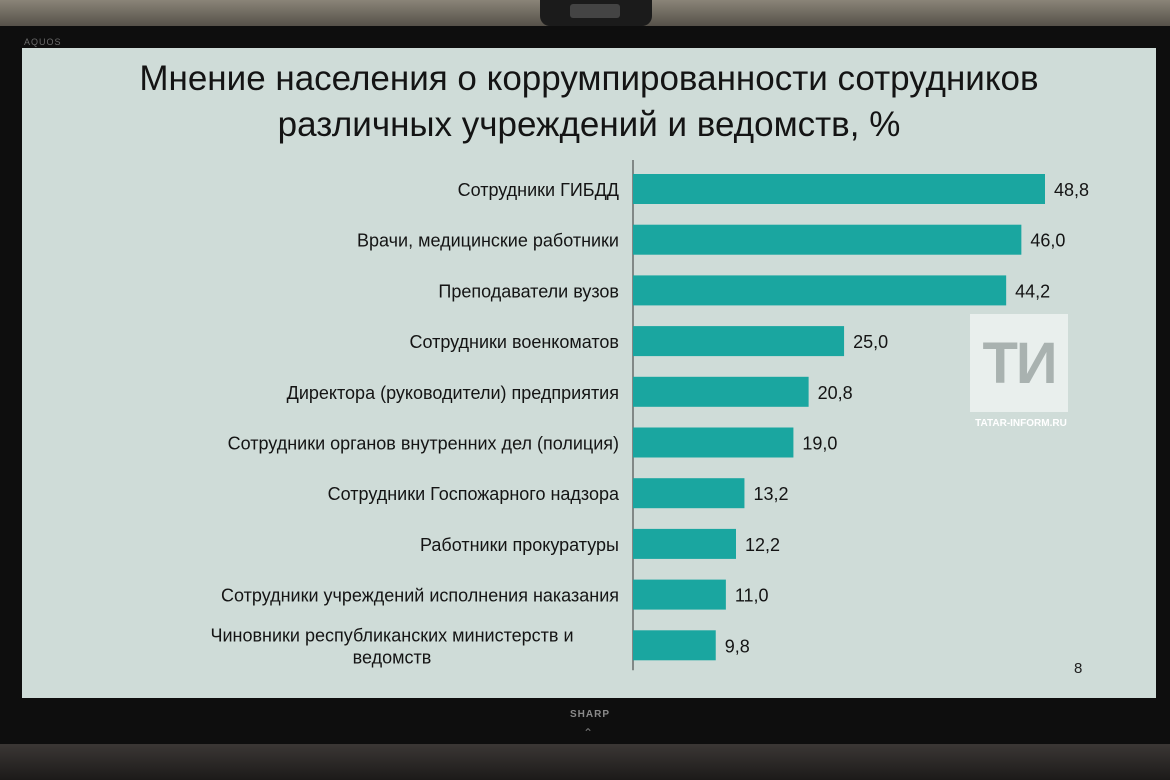  What do you see at coordinates (43, 42) in the screenshot?
I see `tv-brand-top: AQUOS` at bounding box center [43, 42].